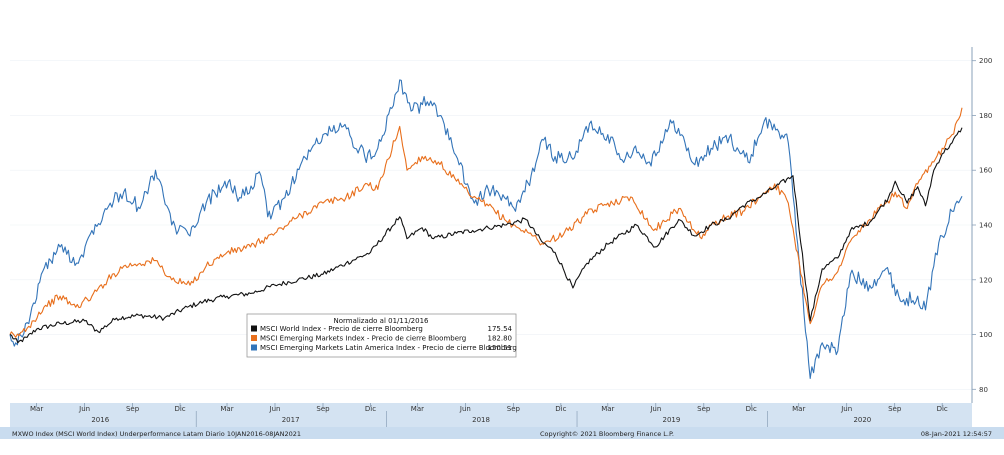 The height and width of the screenshot is (455, 1004). I want to click on y-tick-label: 140, so click(985, 226).